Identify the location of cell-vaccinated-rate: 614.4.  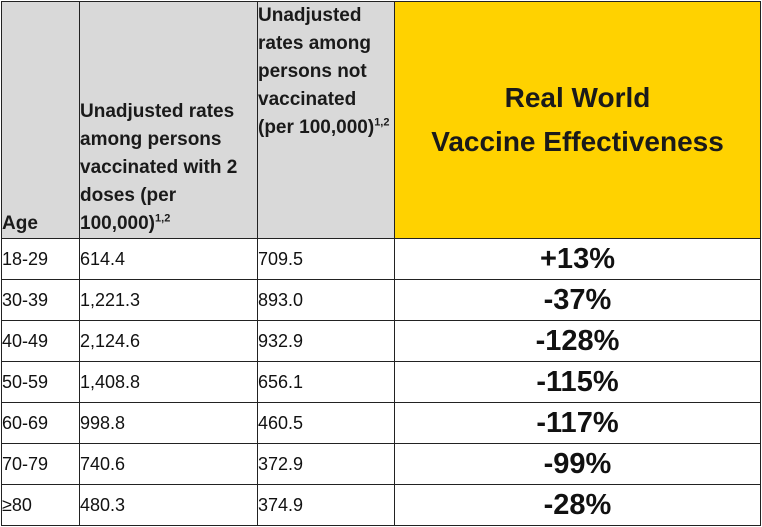
(168, 259).